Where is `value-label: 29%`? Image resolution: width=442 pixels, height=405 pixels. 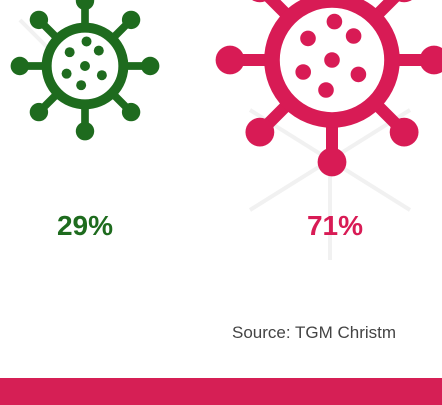 value-label: 29% is located at coordinates (85, 225).